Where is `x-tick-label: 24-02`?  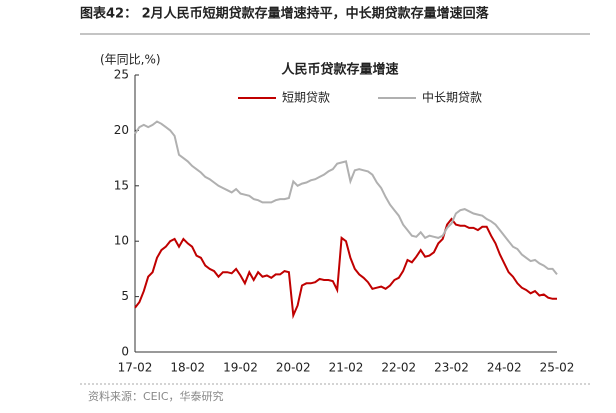
x-tick-label: 24-02 is located at coordinates (504, 368).